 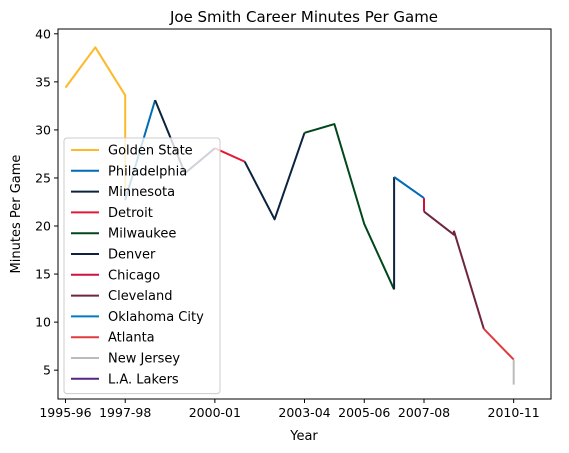 What do you see at coordinates (65, 412) in the screenshot?
I see `x-tick-label: 1995-96` at bounding box center [65, 412].